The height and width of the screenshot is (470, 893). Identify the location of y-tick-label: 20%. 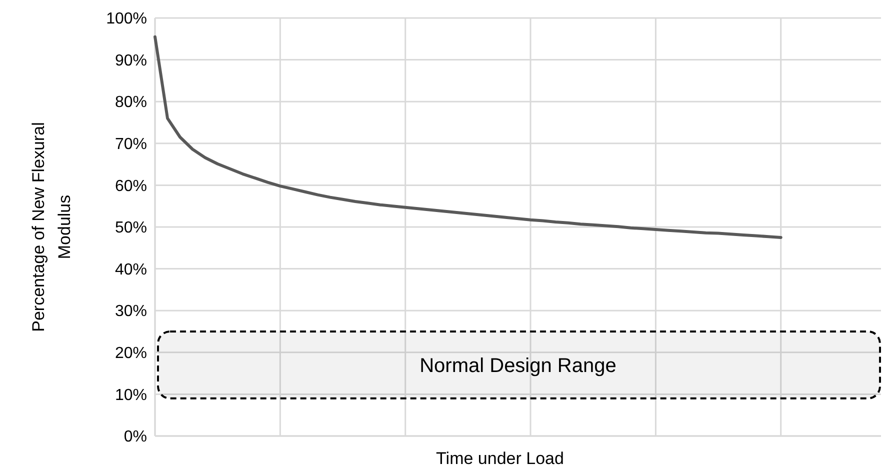
(130, 353).